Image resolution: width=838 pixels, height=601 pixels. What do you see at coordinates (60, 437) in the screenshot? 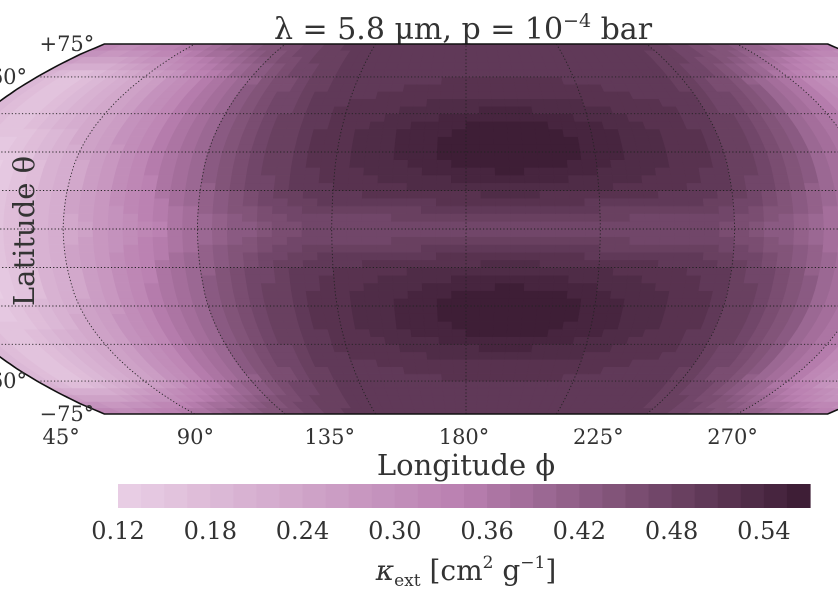
I see `lon-tick-label: 45°` at bounding box center [60, 437].